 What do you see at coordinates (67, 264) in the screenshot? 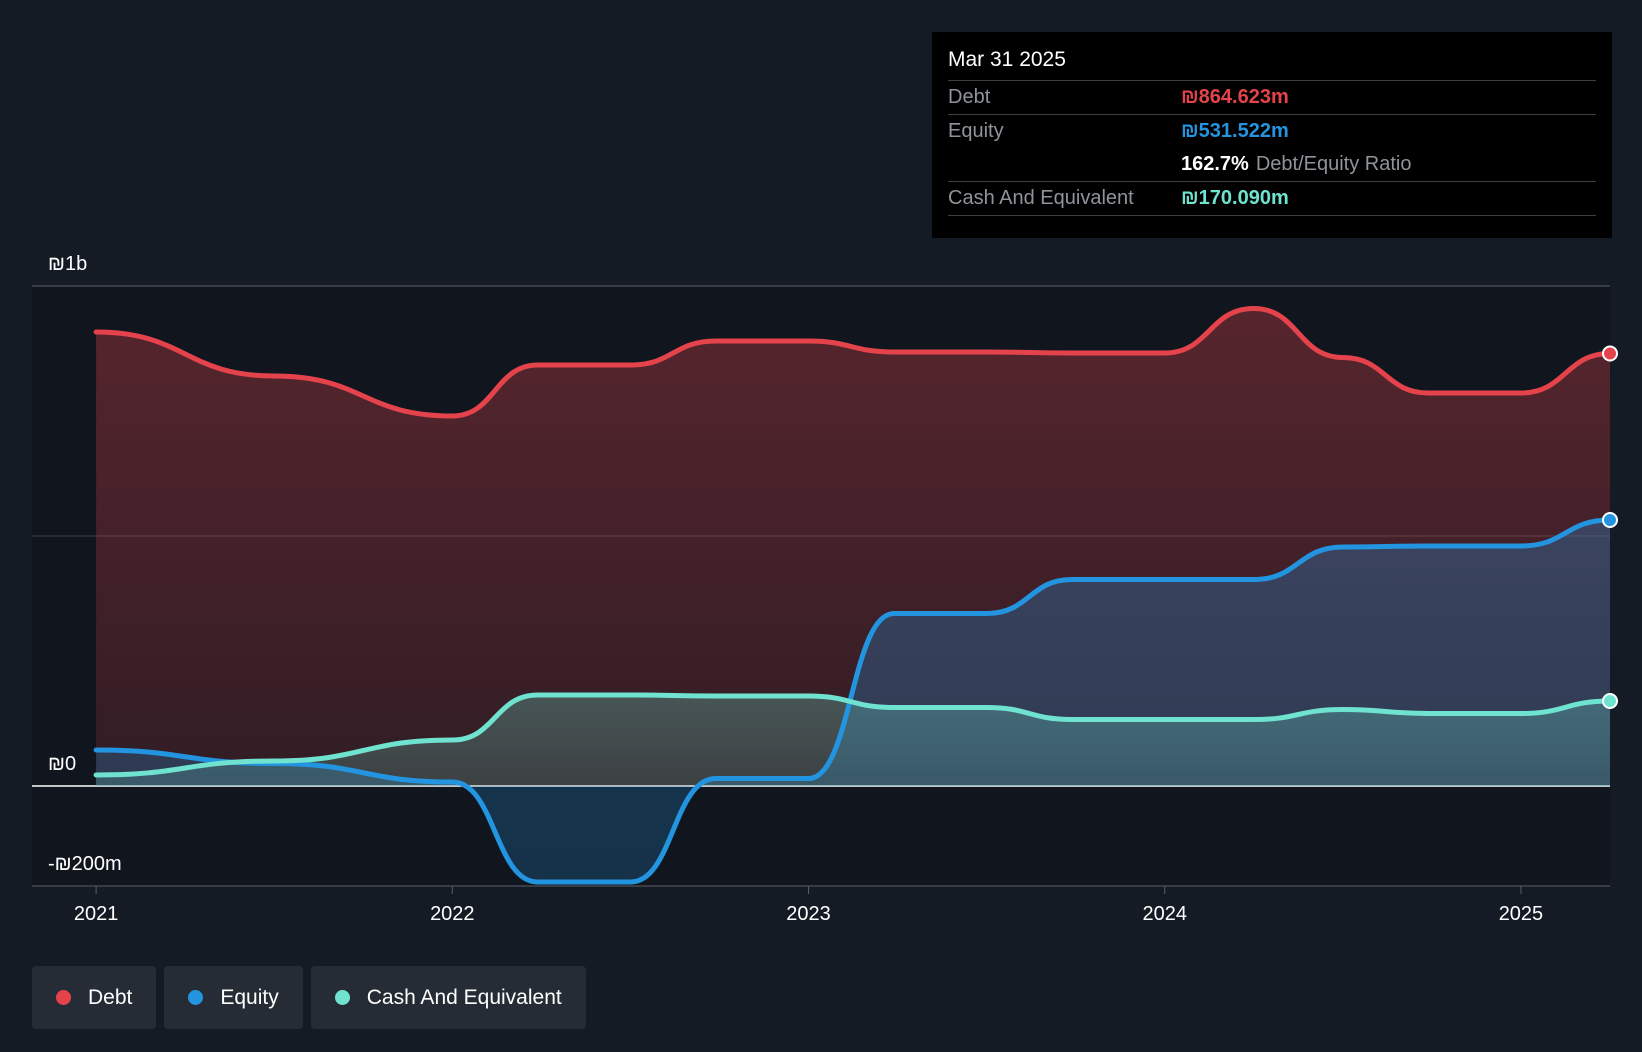
I see `y-tick-label: ₪1b` at bounding box center [67, 264].